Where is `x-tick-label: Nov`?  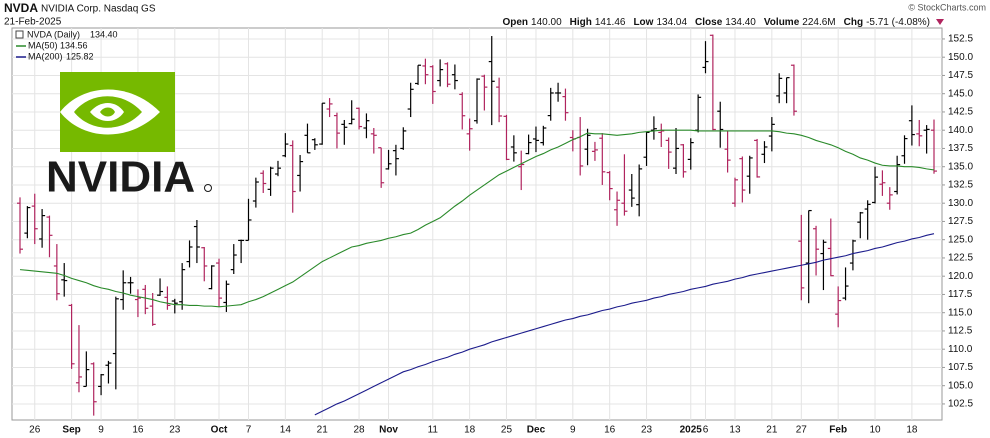
x-tick-label: Nov is located at coordinates (388, 430).